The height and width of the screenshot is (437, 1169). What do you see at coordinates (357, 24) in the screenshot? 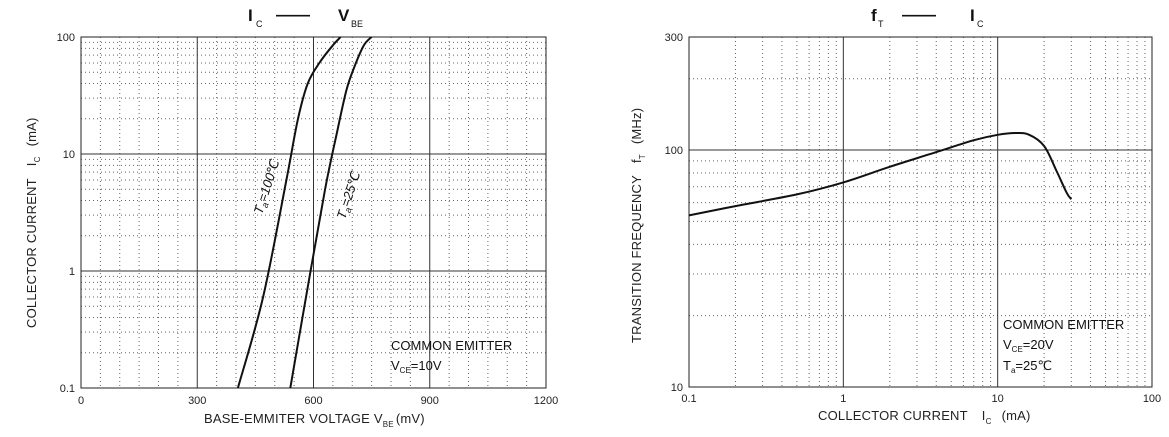
I see `chart1-title-right-sub: BE` at bounding box center [357, 24].